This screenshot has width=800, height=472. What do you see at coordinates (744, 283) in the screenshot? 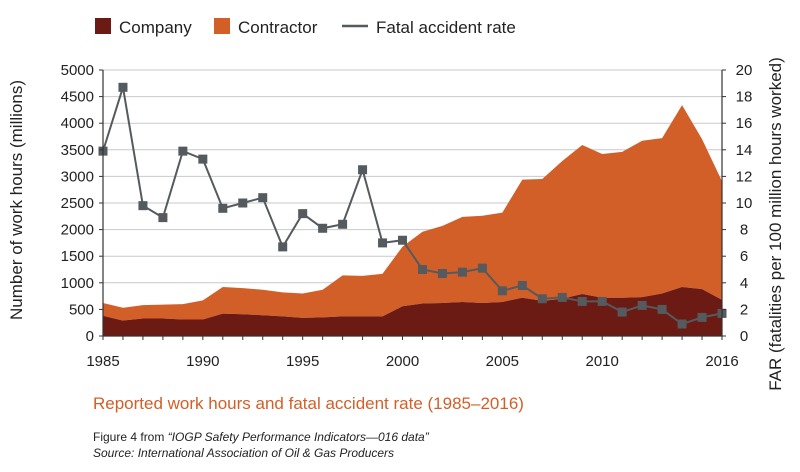
I see `y2-tick-label-4: 4` at bounding box center [744, 283].